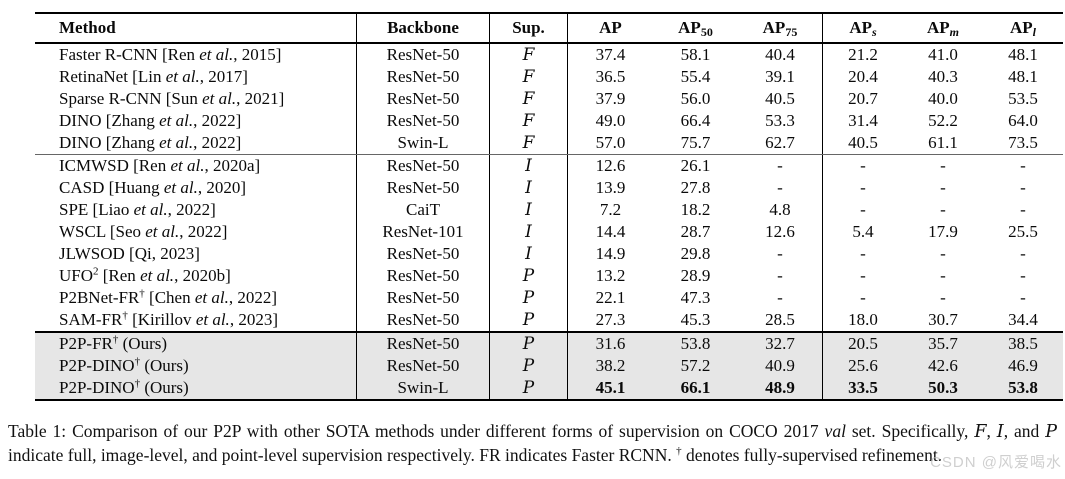 Image resolution: width=1065 pixels, height=479 pixels. What do you see at coordinates (549, 254) in the screenshot?
I see `table-row: JLWSOD [Qi, 2023] ResNet-50 I 14.9 29.8 - - - -` at bounding box center [549, 254].